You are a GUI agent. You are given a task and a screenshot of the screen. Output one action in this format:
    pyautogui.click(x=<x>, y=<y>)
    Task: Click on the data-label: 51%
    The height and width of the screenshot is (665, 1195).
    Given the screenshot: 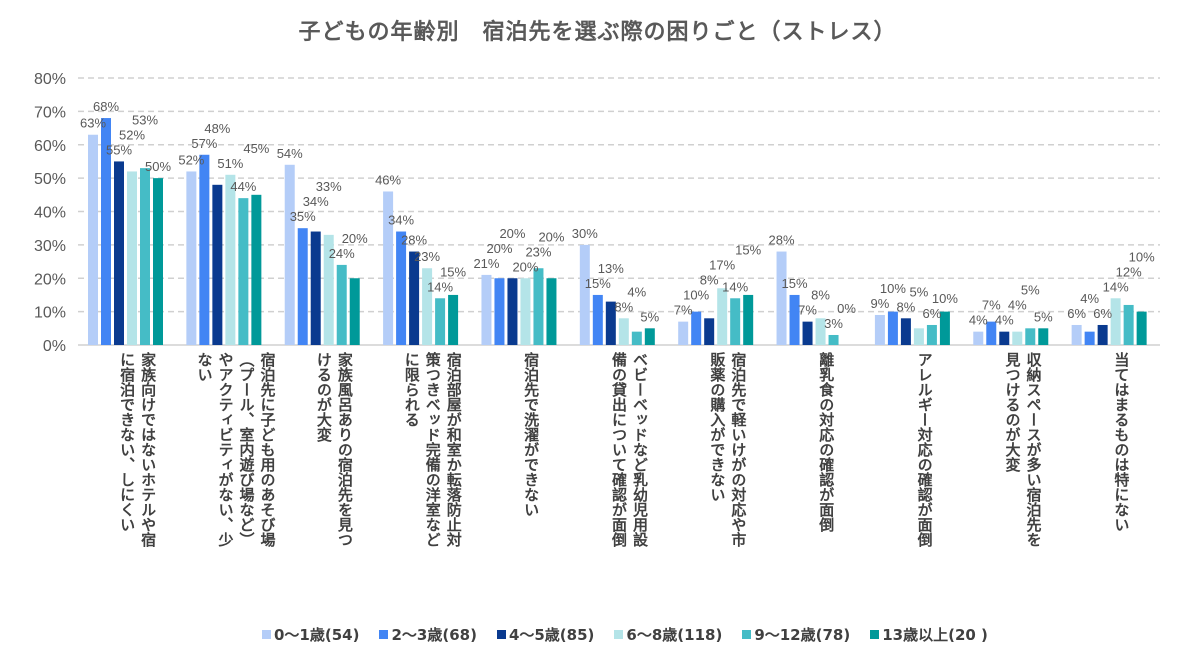 What is the action you would take?
    pyautogui.click(x=230, y=163)
    